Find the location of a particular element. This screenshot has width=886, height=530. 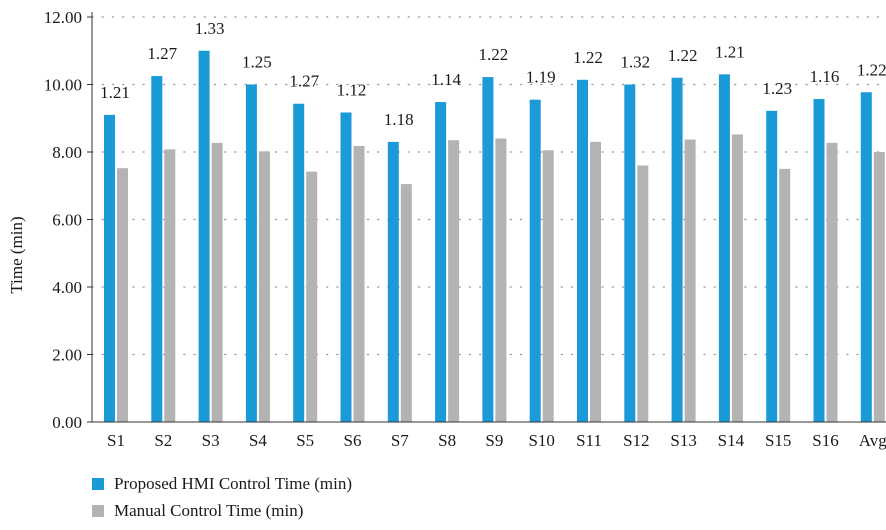

legend-label-hmi: Proposed HMI Control Time (min) is located at coordinates (233, 483).